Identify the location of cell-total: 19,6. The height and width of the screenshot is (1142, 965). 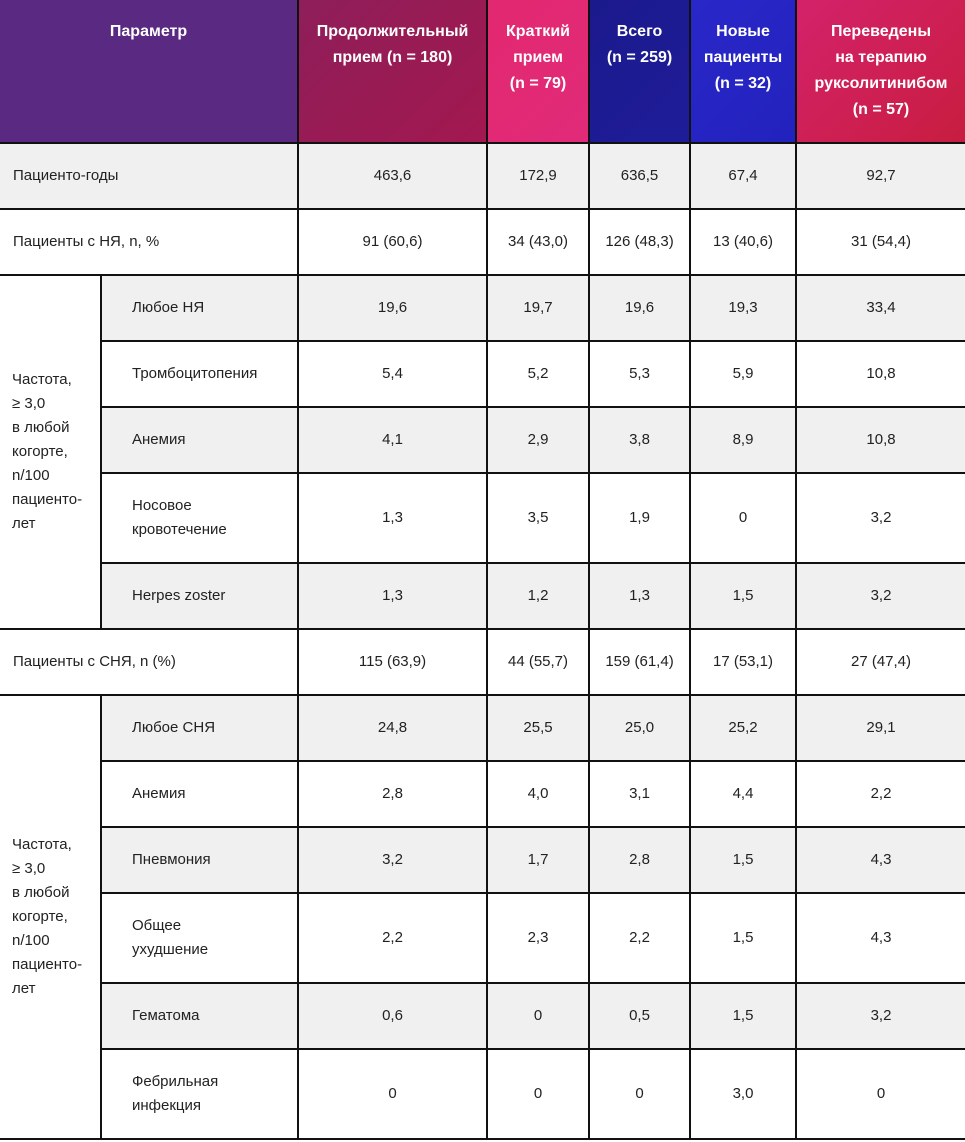
(640, 308).